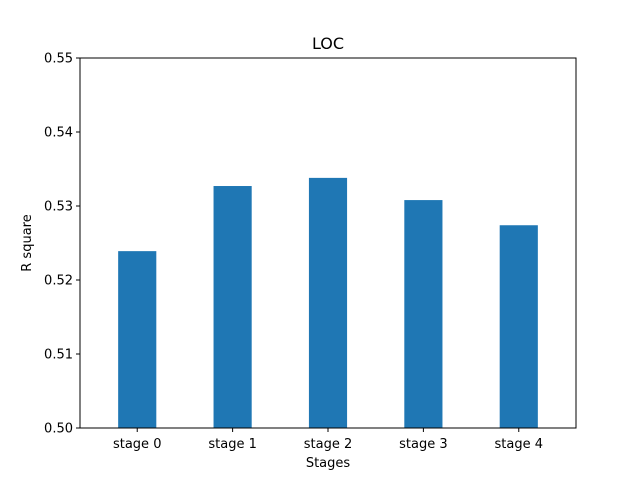 The width and height of the screenshot is (640, 480). Describe the element at coordinates (62, 244) in the screenshot. I see `y-axis-ticks: 0.50 0.51 0.52 0.53 0.54 0.55` at that location.